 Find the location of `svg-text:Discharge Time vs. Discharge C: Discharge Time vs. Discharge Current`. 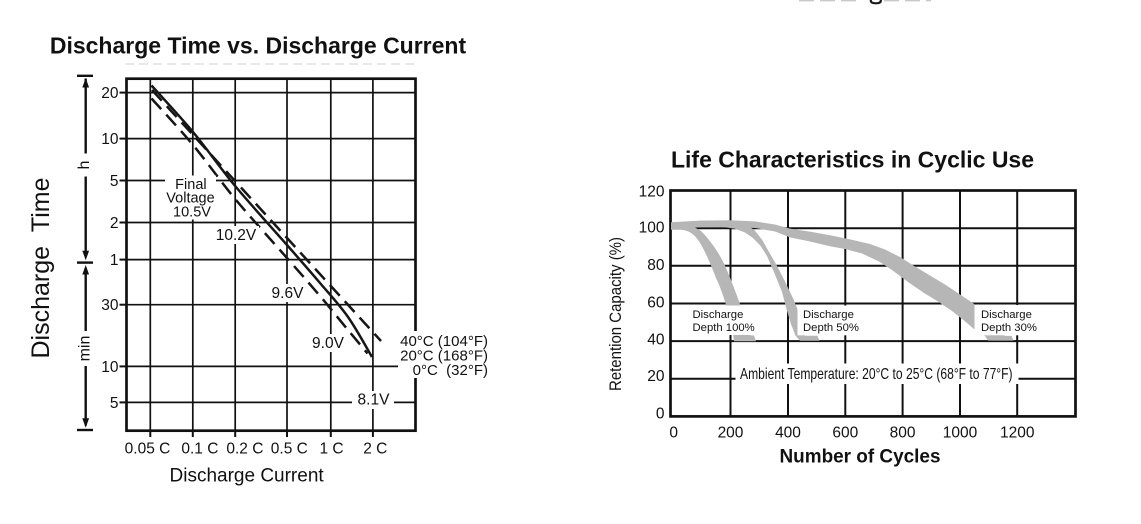

svg-text:Discharge Time vs. Discharge C: Discharge Time vs. Discharge Current is located at coordinates (258, 46).